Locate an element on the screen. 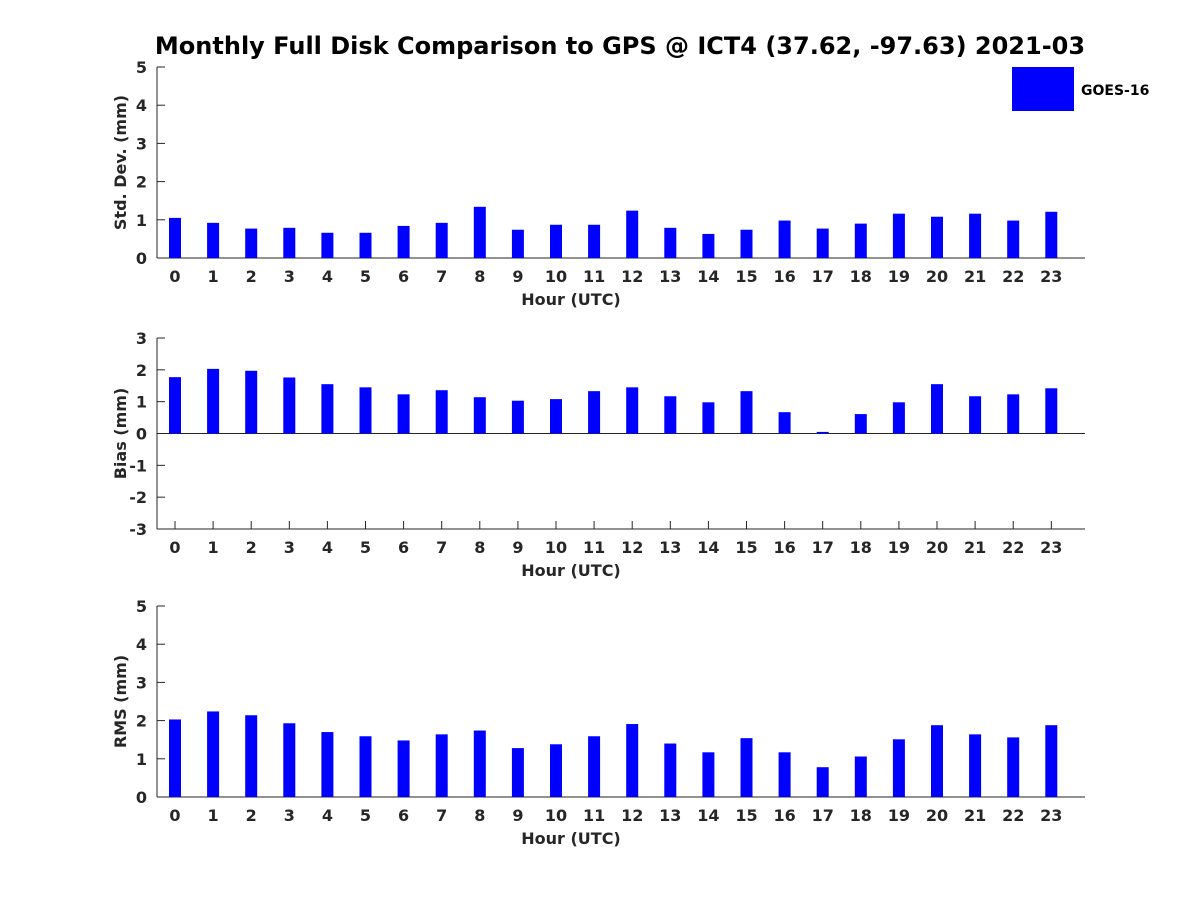  y-tick-label: 0 is located at coordinates (141, 258).